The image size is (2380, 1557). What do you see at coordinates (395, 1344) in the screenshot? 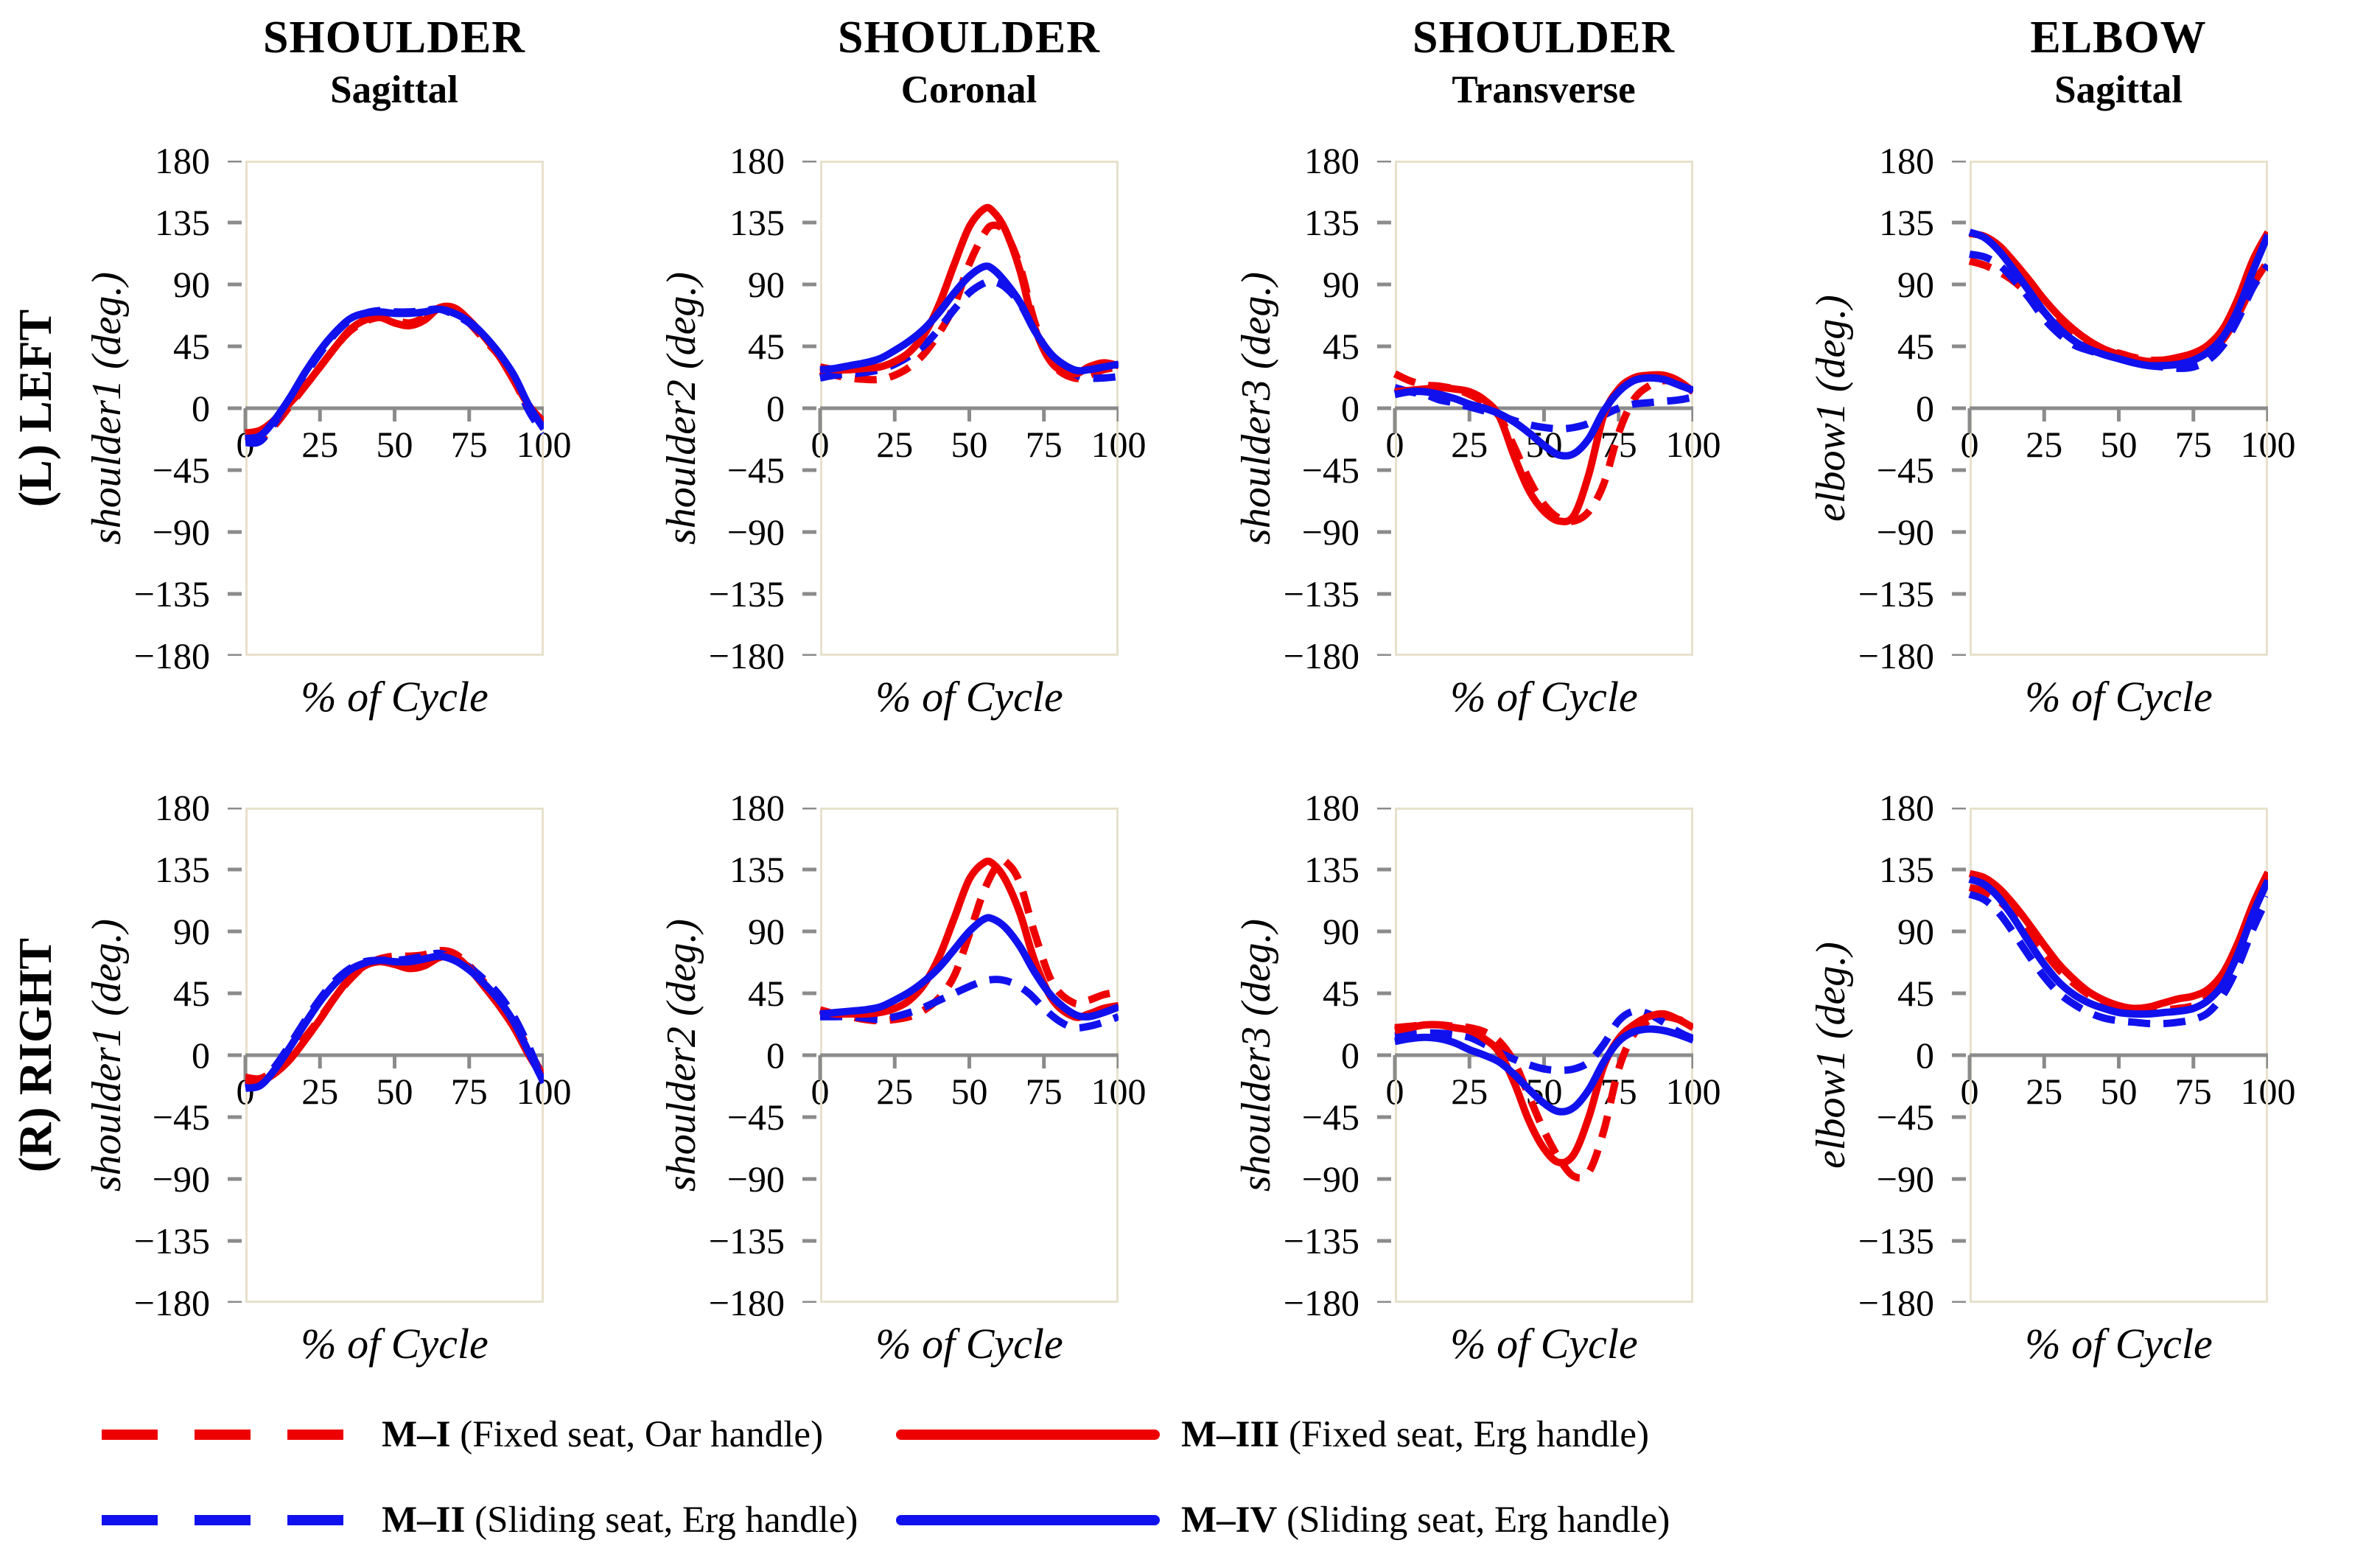
I see `x-axis-label-right-shoulder-sagittal: % of Cycle` at bounding box center [395, 1344].